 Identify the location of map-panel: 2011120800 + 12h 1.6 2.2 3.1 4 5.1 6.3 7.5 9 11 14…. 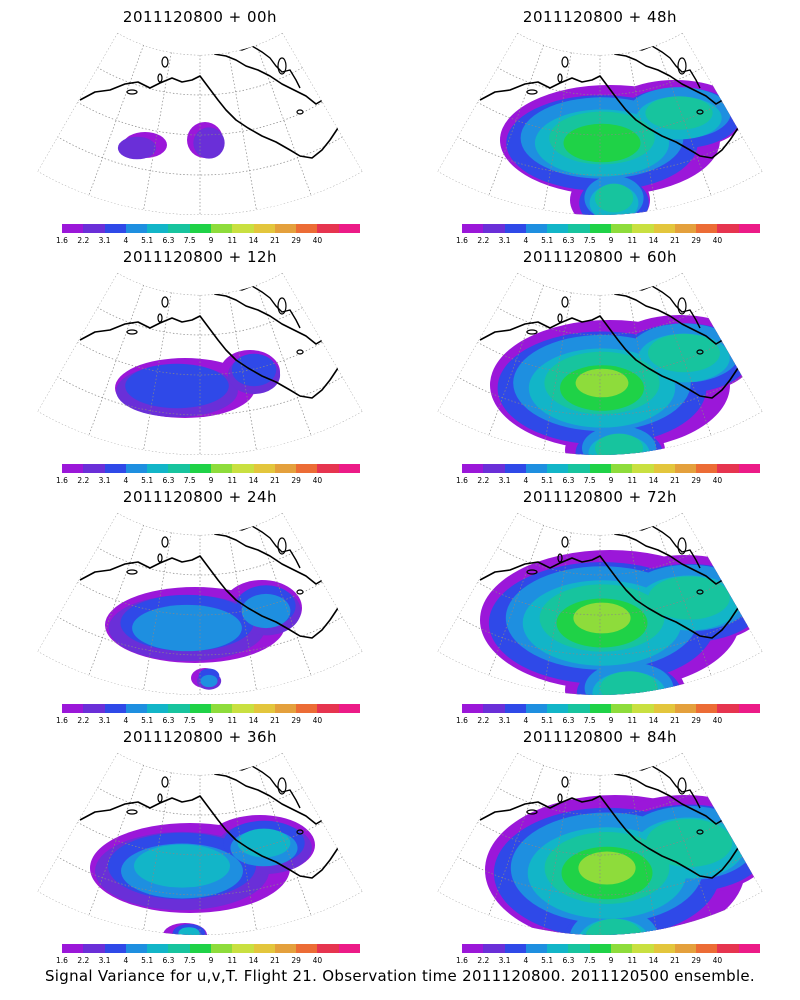
(200, 362).